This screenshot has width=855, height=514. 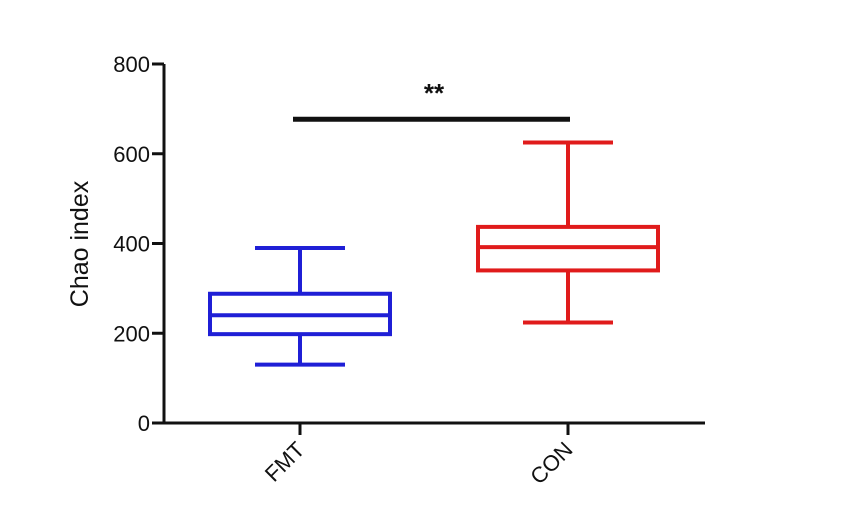 I want to click on y-axis: 0 200 400 600 800, so click(x=139, y=244).